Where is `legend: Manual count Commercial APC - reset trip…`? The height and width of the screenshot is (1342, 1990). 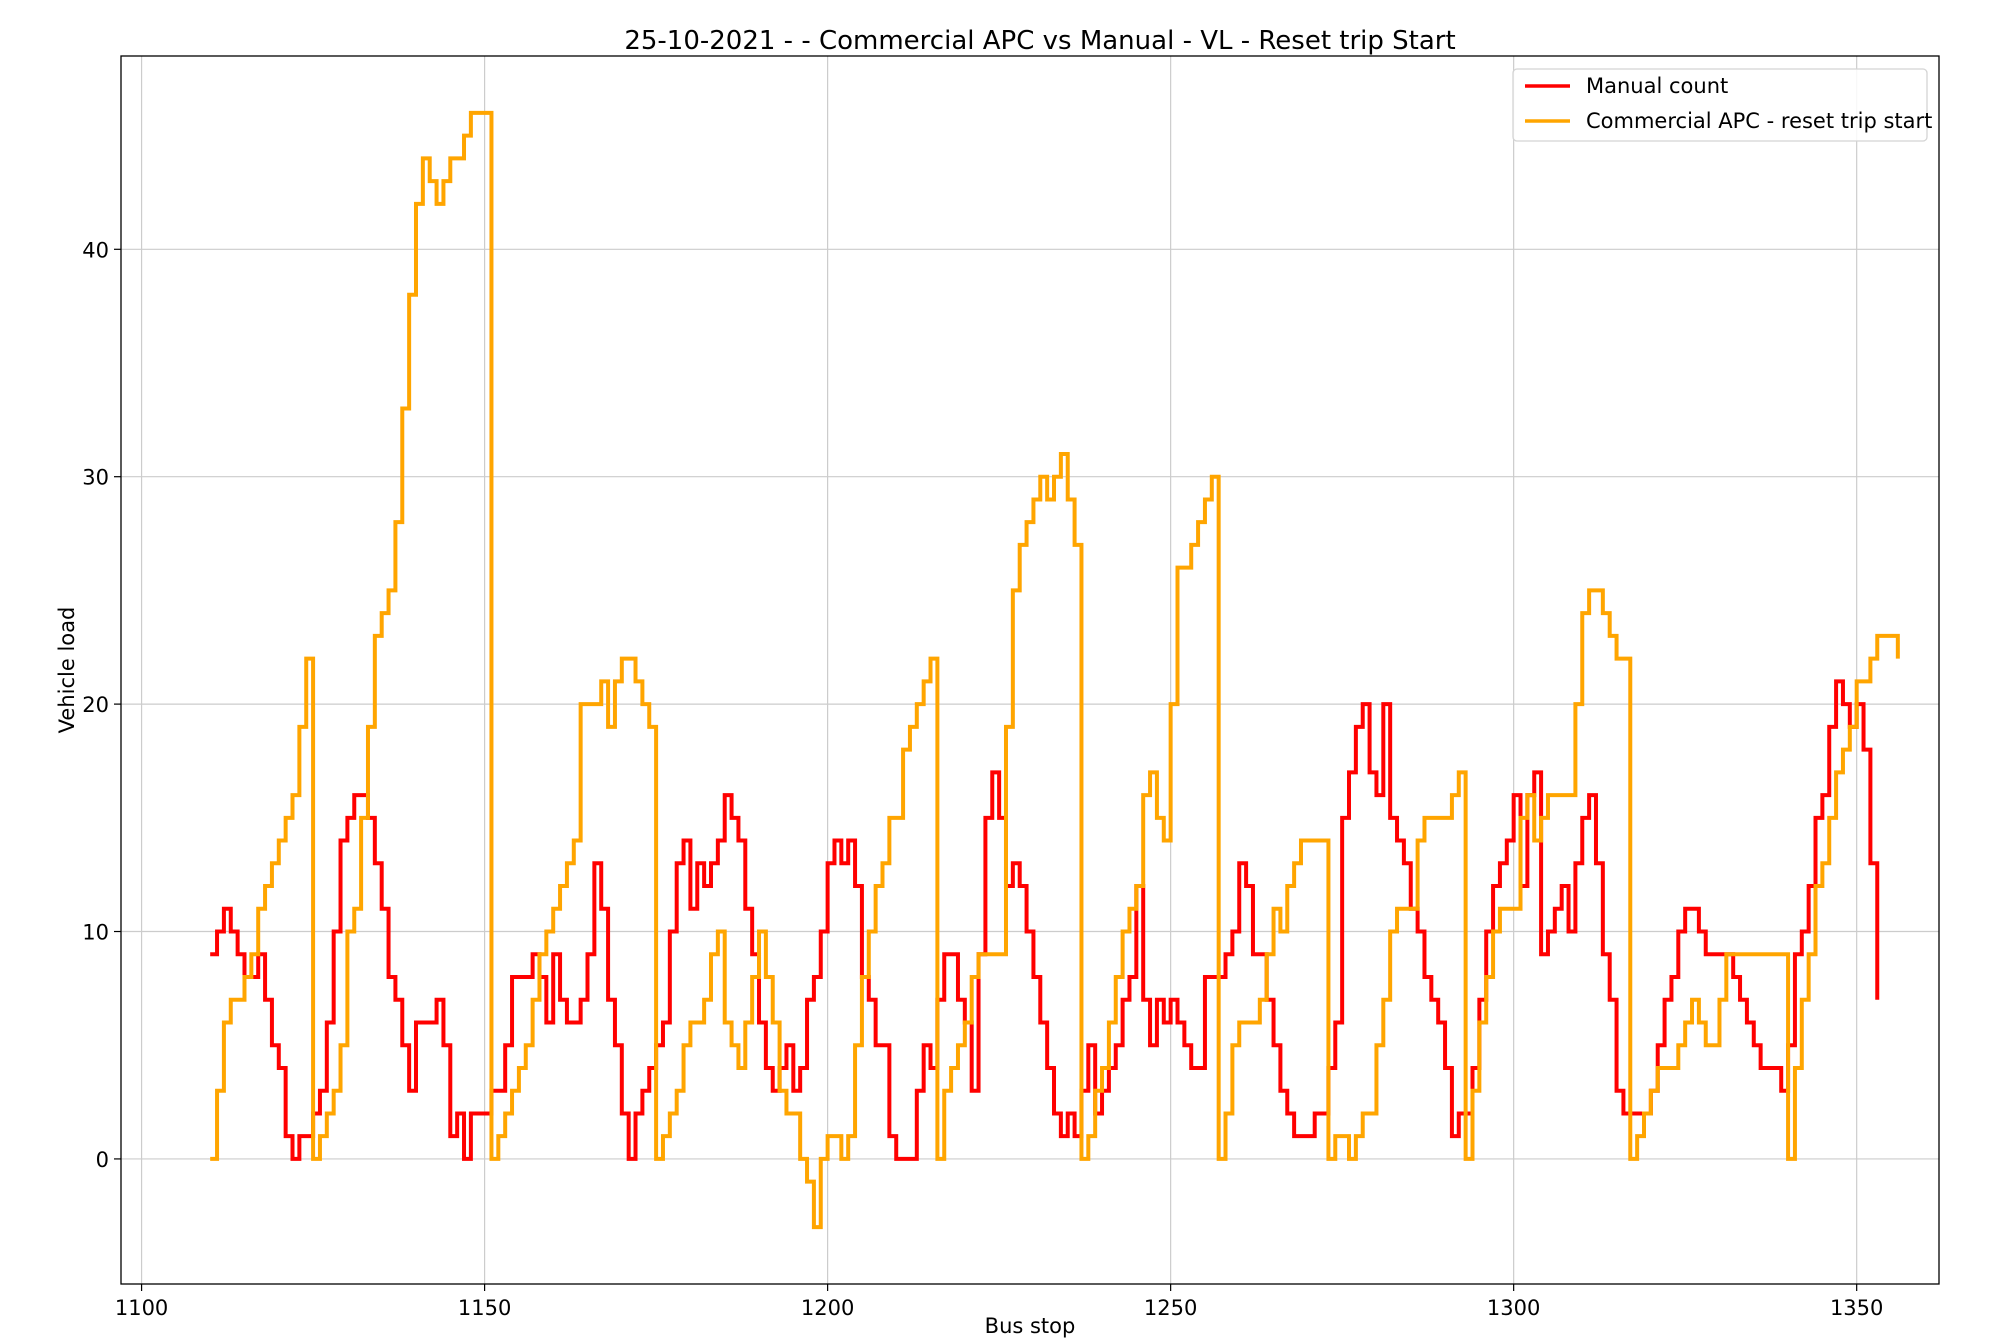 legend: Manual count Commercial APC - reset trip… is located at coordinates (1722, 105).